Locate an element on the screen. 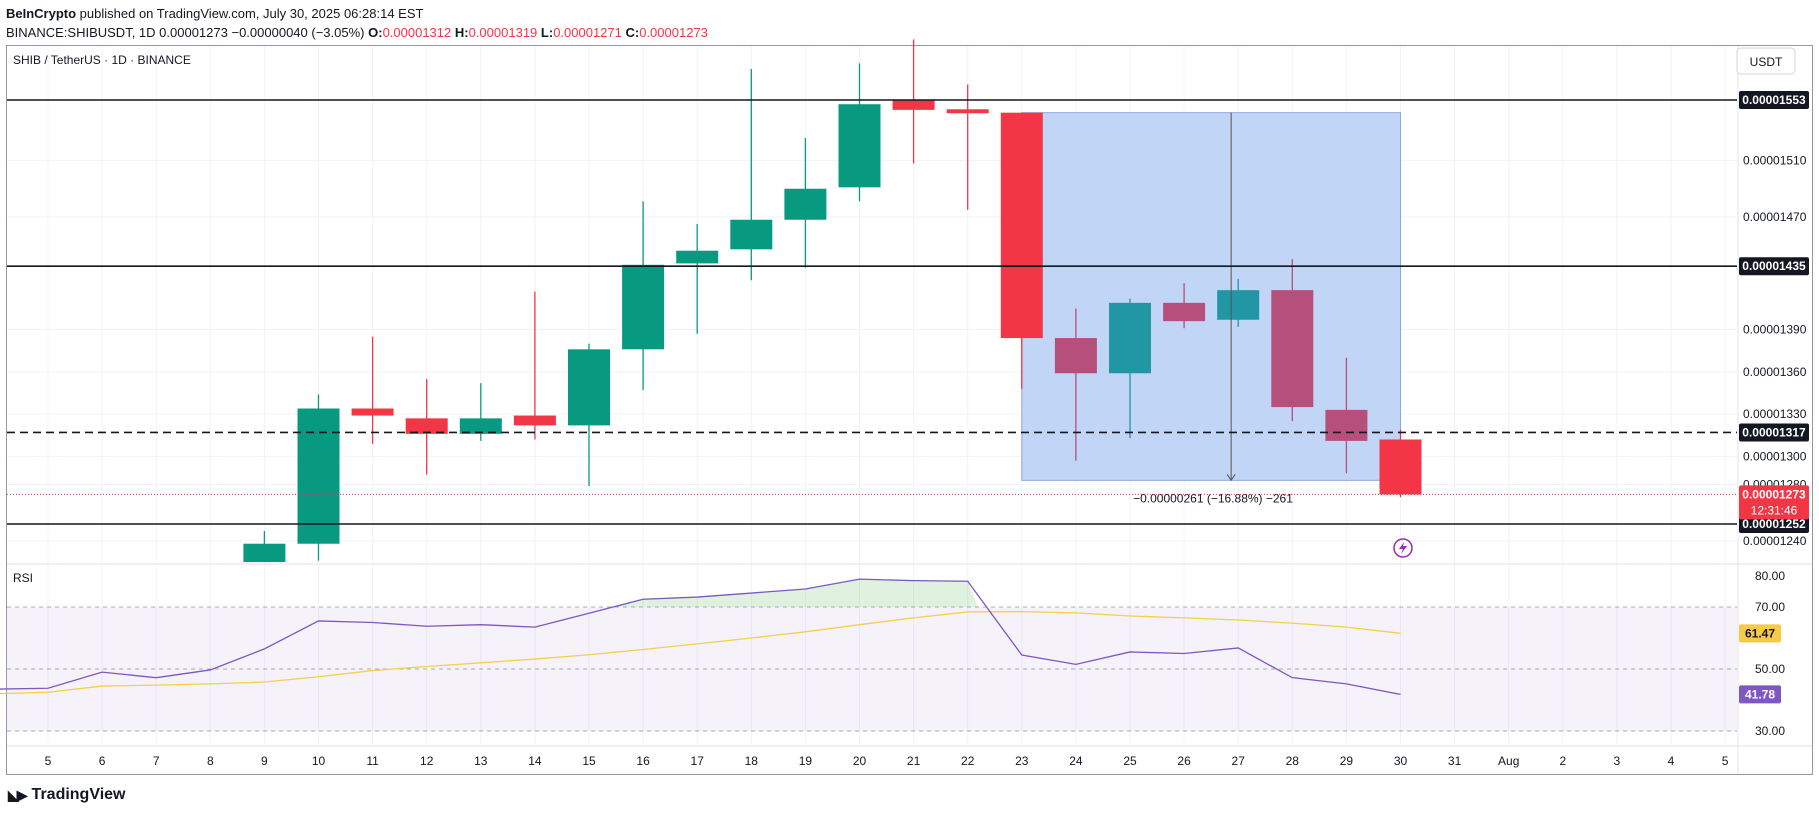  price-tick-label: 0.00001360 is located at coordinates (1775, 372).